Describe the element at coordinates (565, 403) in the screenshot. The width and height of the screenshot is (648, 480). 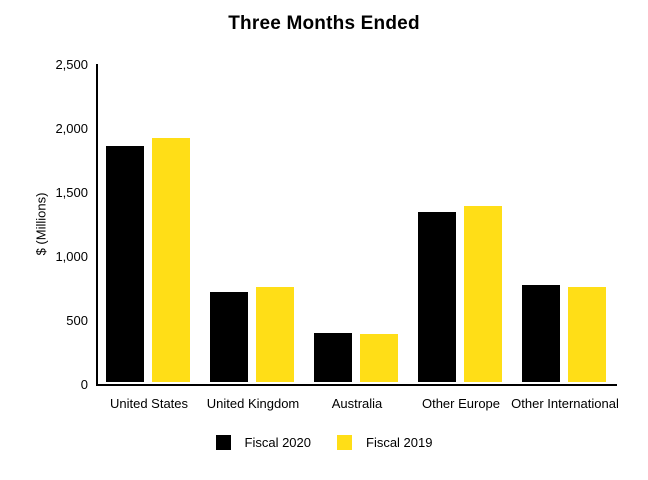
I see `x-category-label: Other International` at that location.